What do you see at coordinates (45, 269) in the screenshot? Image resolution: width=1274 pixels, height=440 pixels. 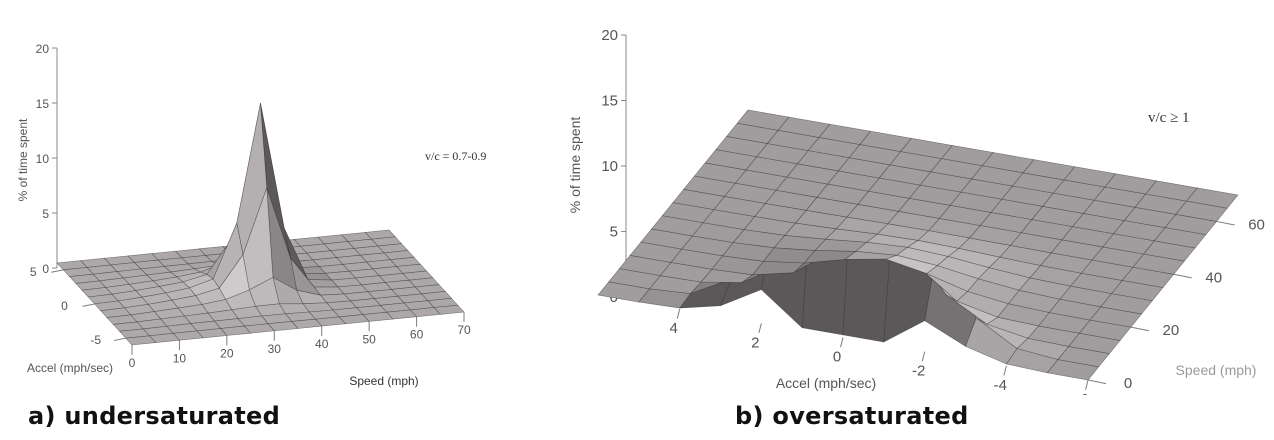 I see `z-tick-label: 0` at bounding box center [45, 269].